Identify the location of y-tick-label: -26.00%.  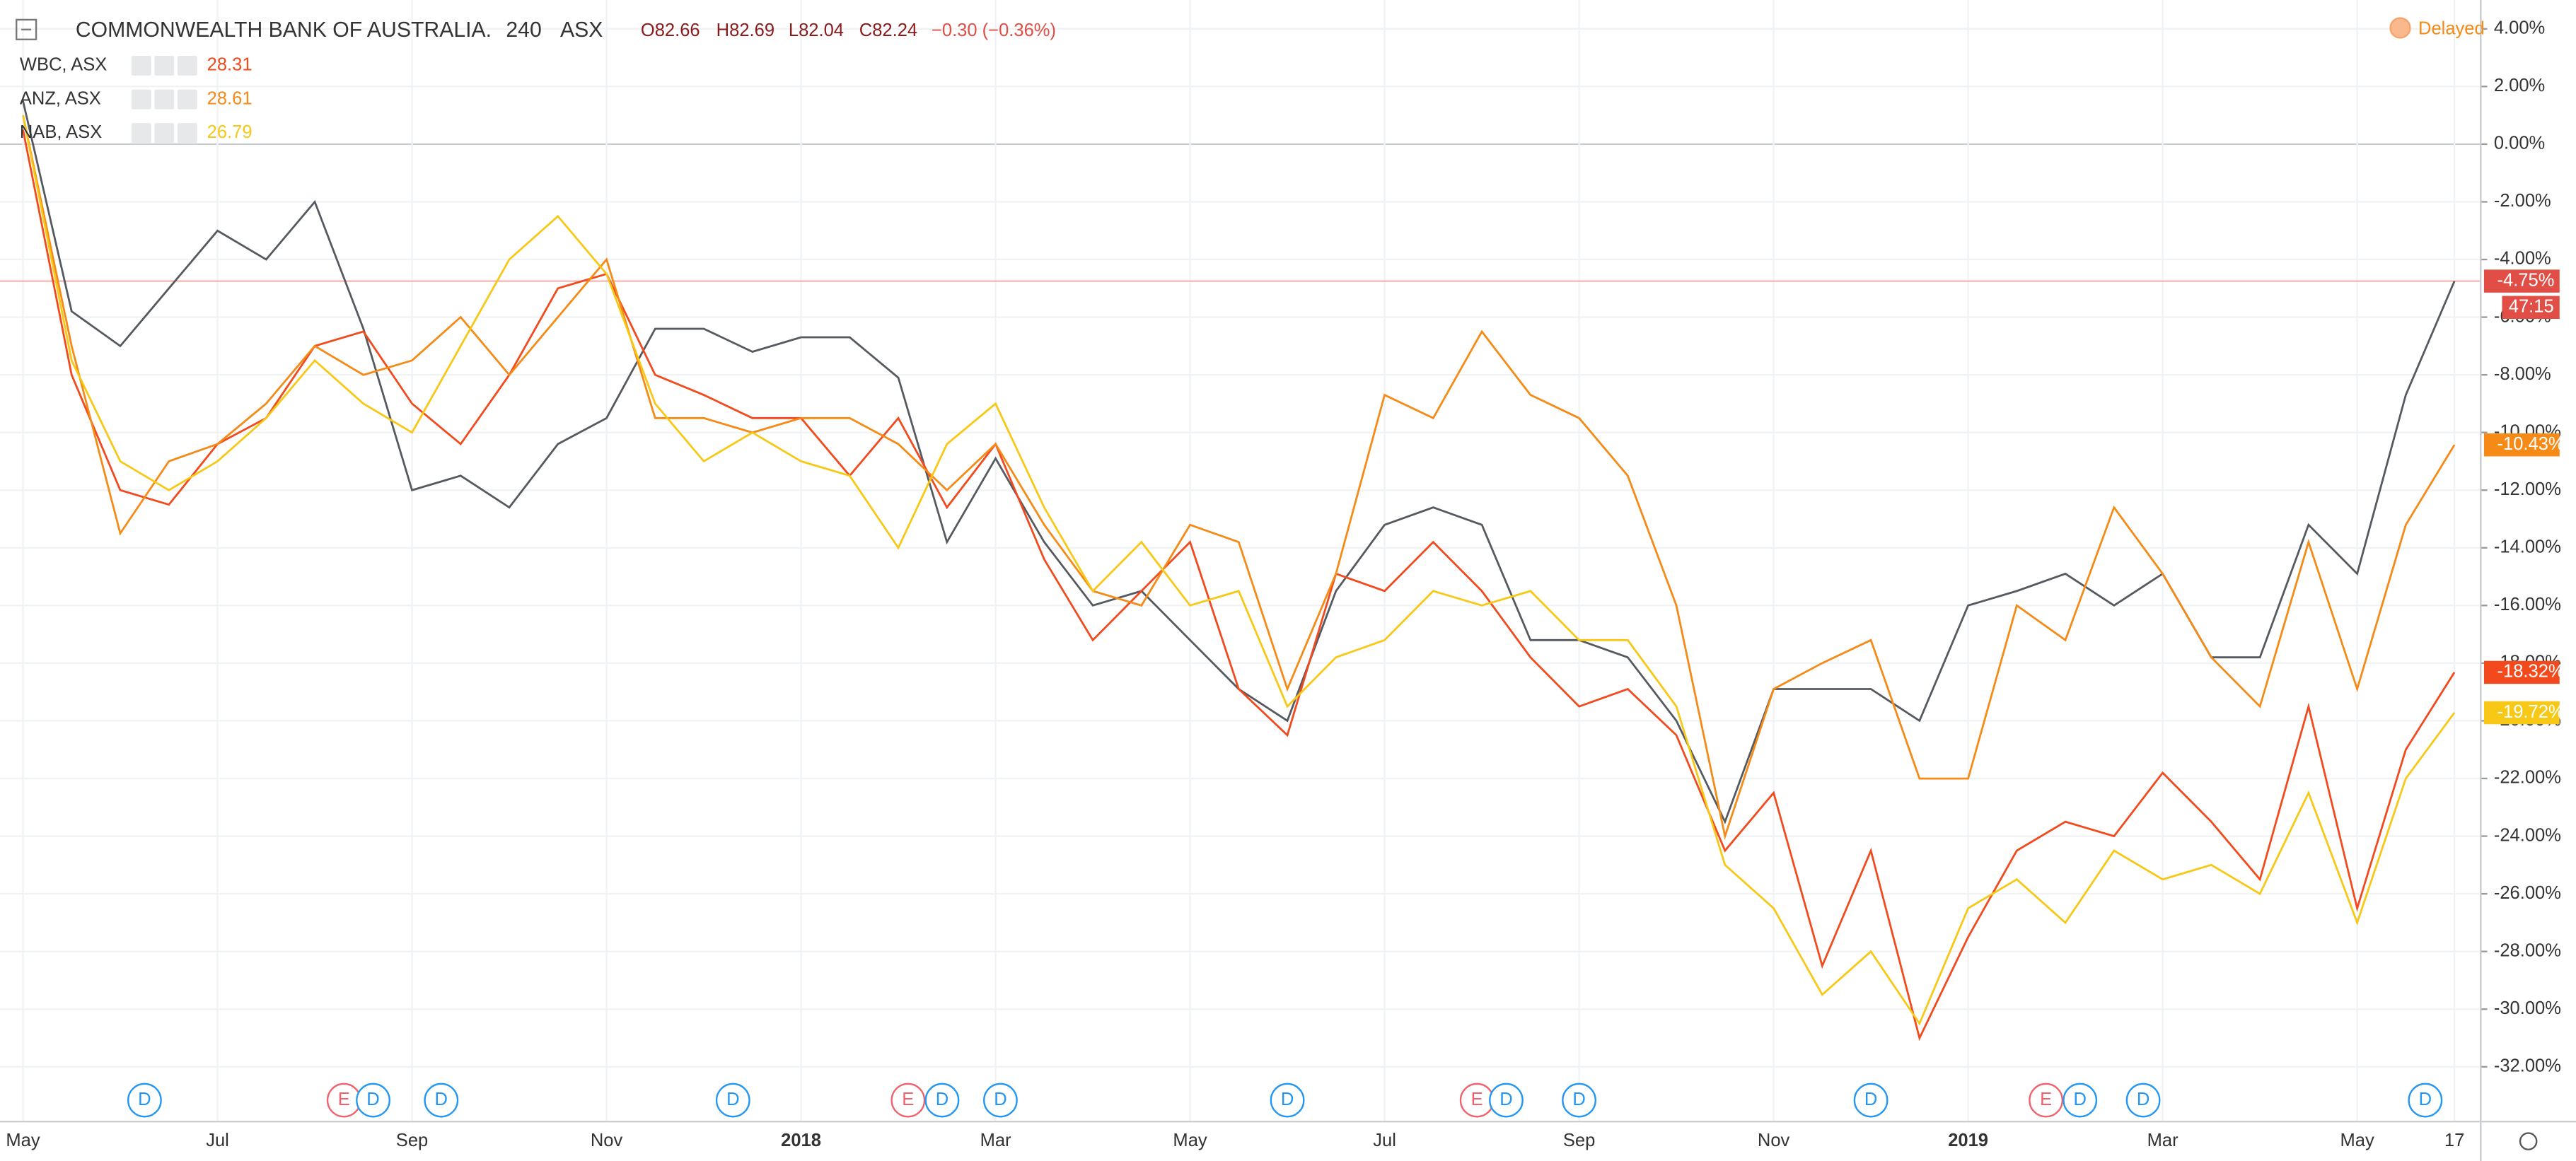
(2527, 893).